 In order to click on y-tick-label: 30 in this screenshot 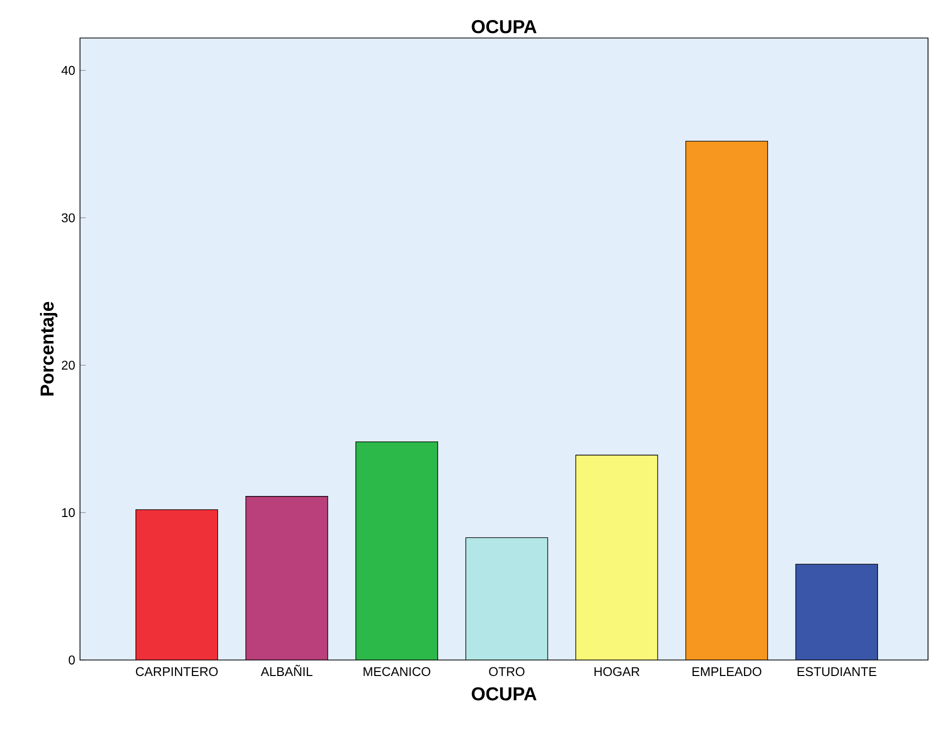, I will do `click(68, 217)`.